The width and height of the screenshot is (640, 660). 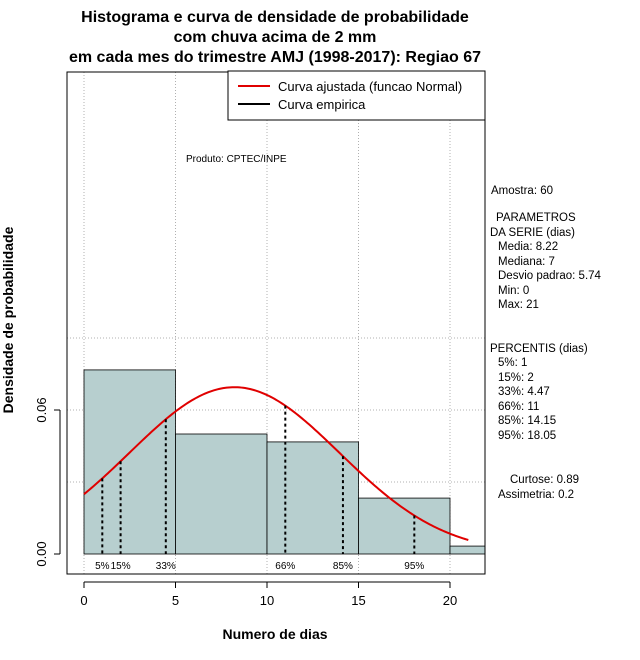 I want to click on x-tick-label: 15, so click(x=358, y=600).